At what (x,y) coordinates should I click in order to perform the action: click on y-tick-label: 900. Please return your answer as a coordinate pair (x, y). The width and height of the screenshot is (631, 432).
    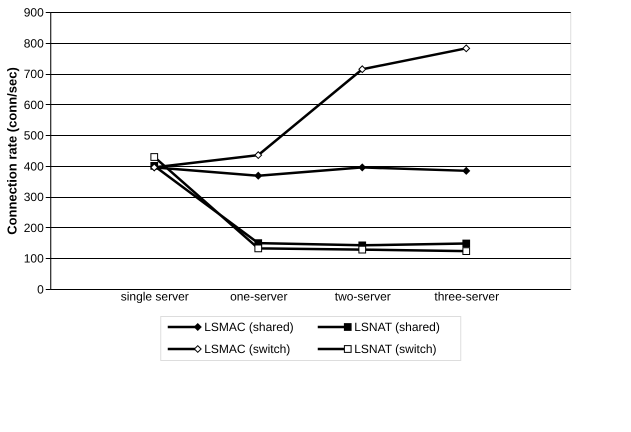
    Looking at the image, I should click on (34, 13).